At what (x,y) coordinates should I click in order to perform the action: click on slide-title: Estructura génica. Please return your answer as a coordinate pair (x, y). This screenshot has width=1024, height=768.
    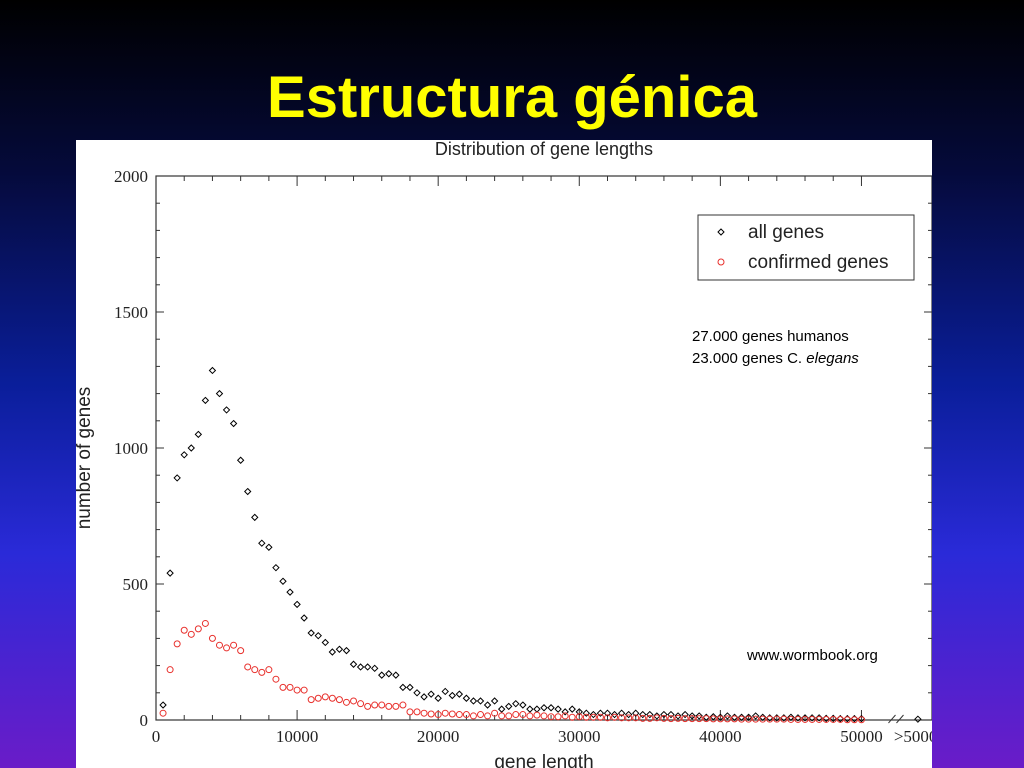
    Looking at the image, I should click on (512, 97).